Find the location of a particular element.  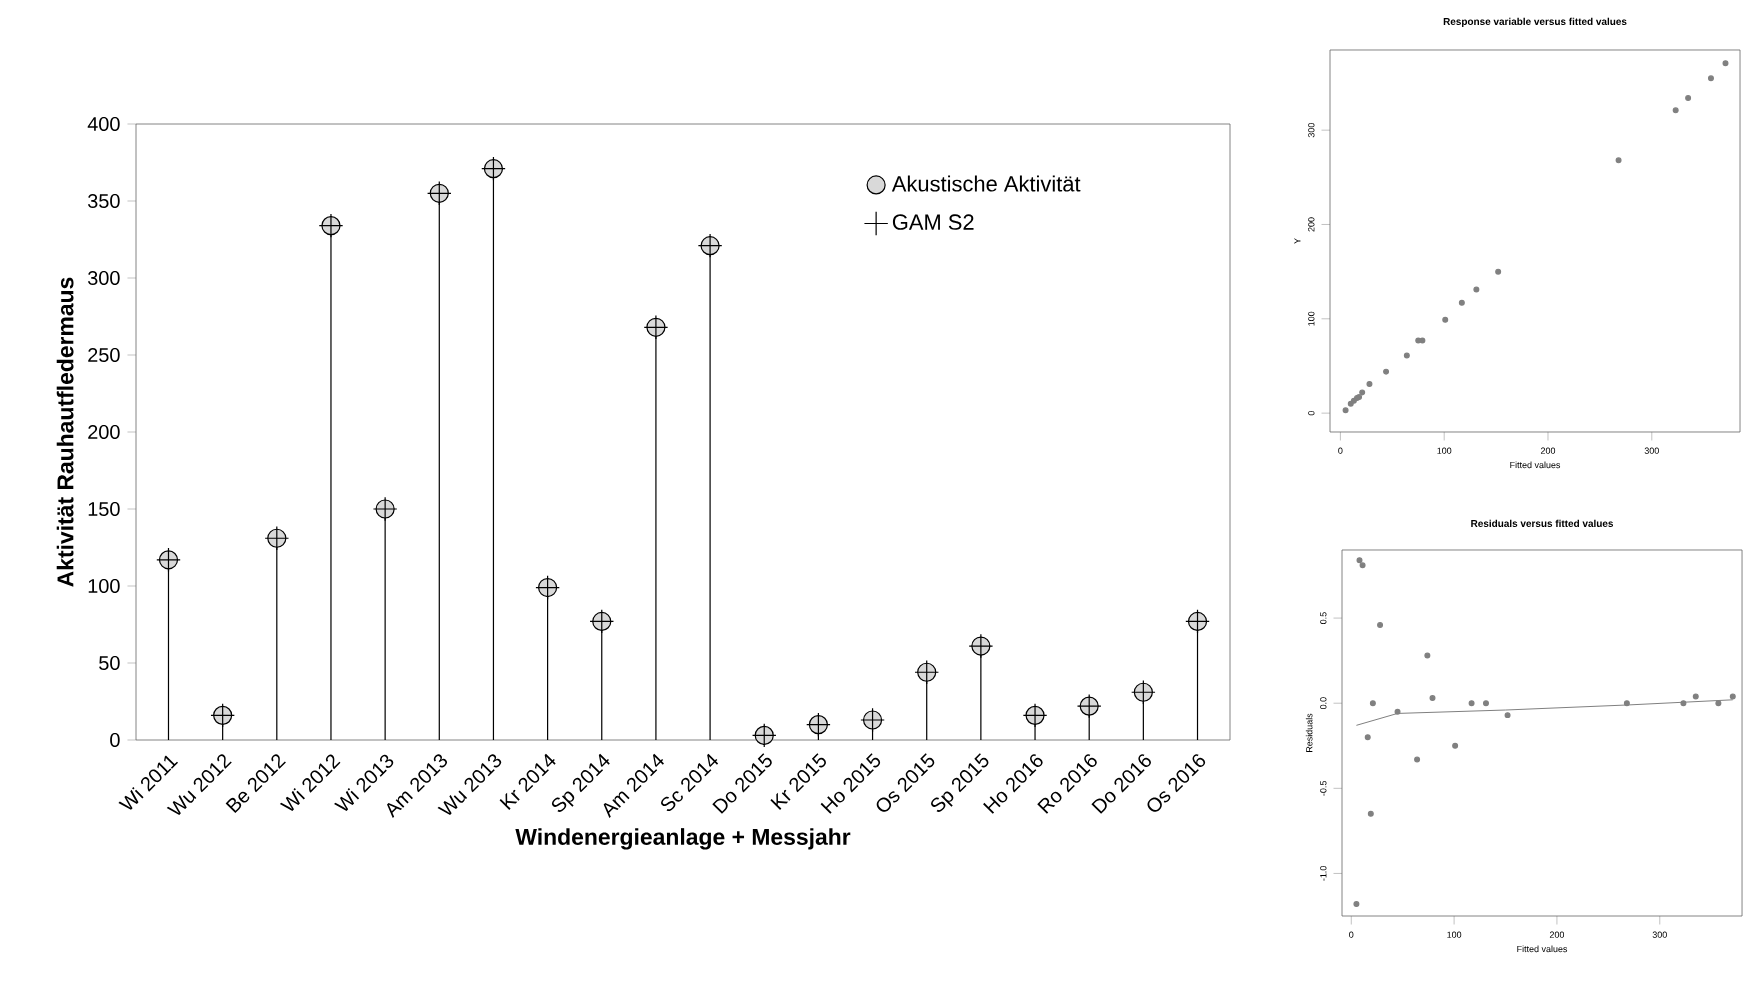

legend-label: GAM S2 is located at coordinates (933, 222).